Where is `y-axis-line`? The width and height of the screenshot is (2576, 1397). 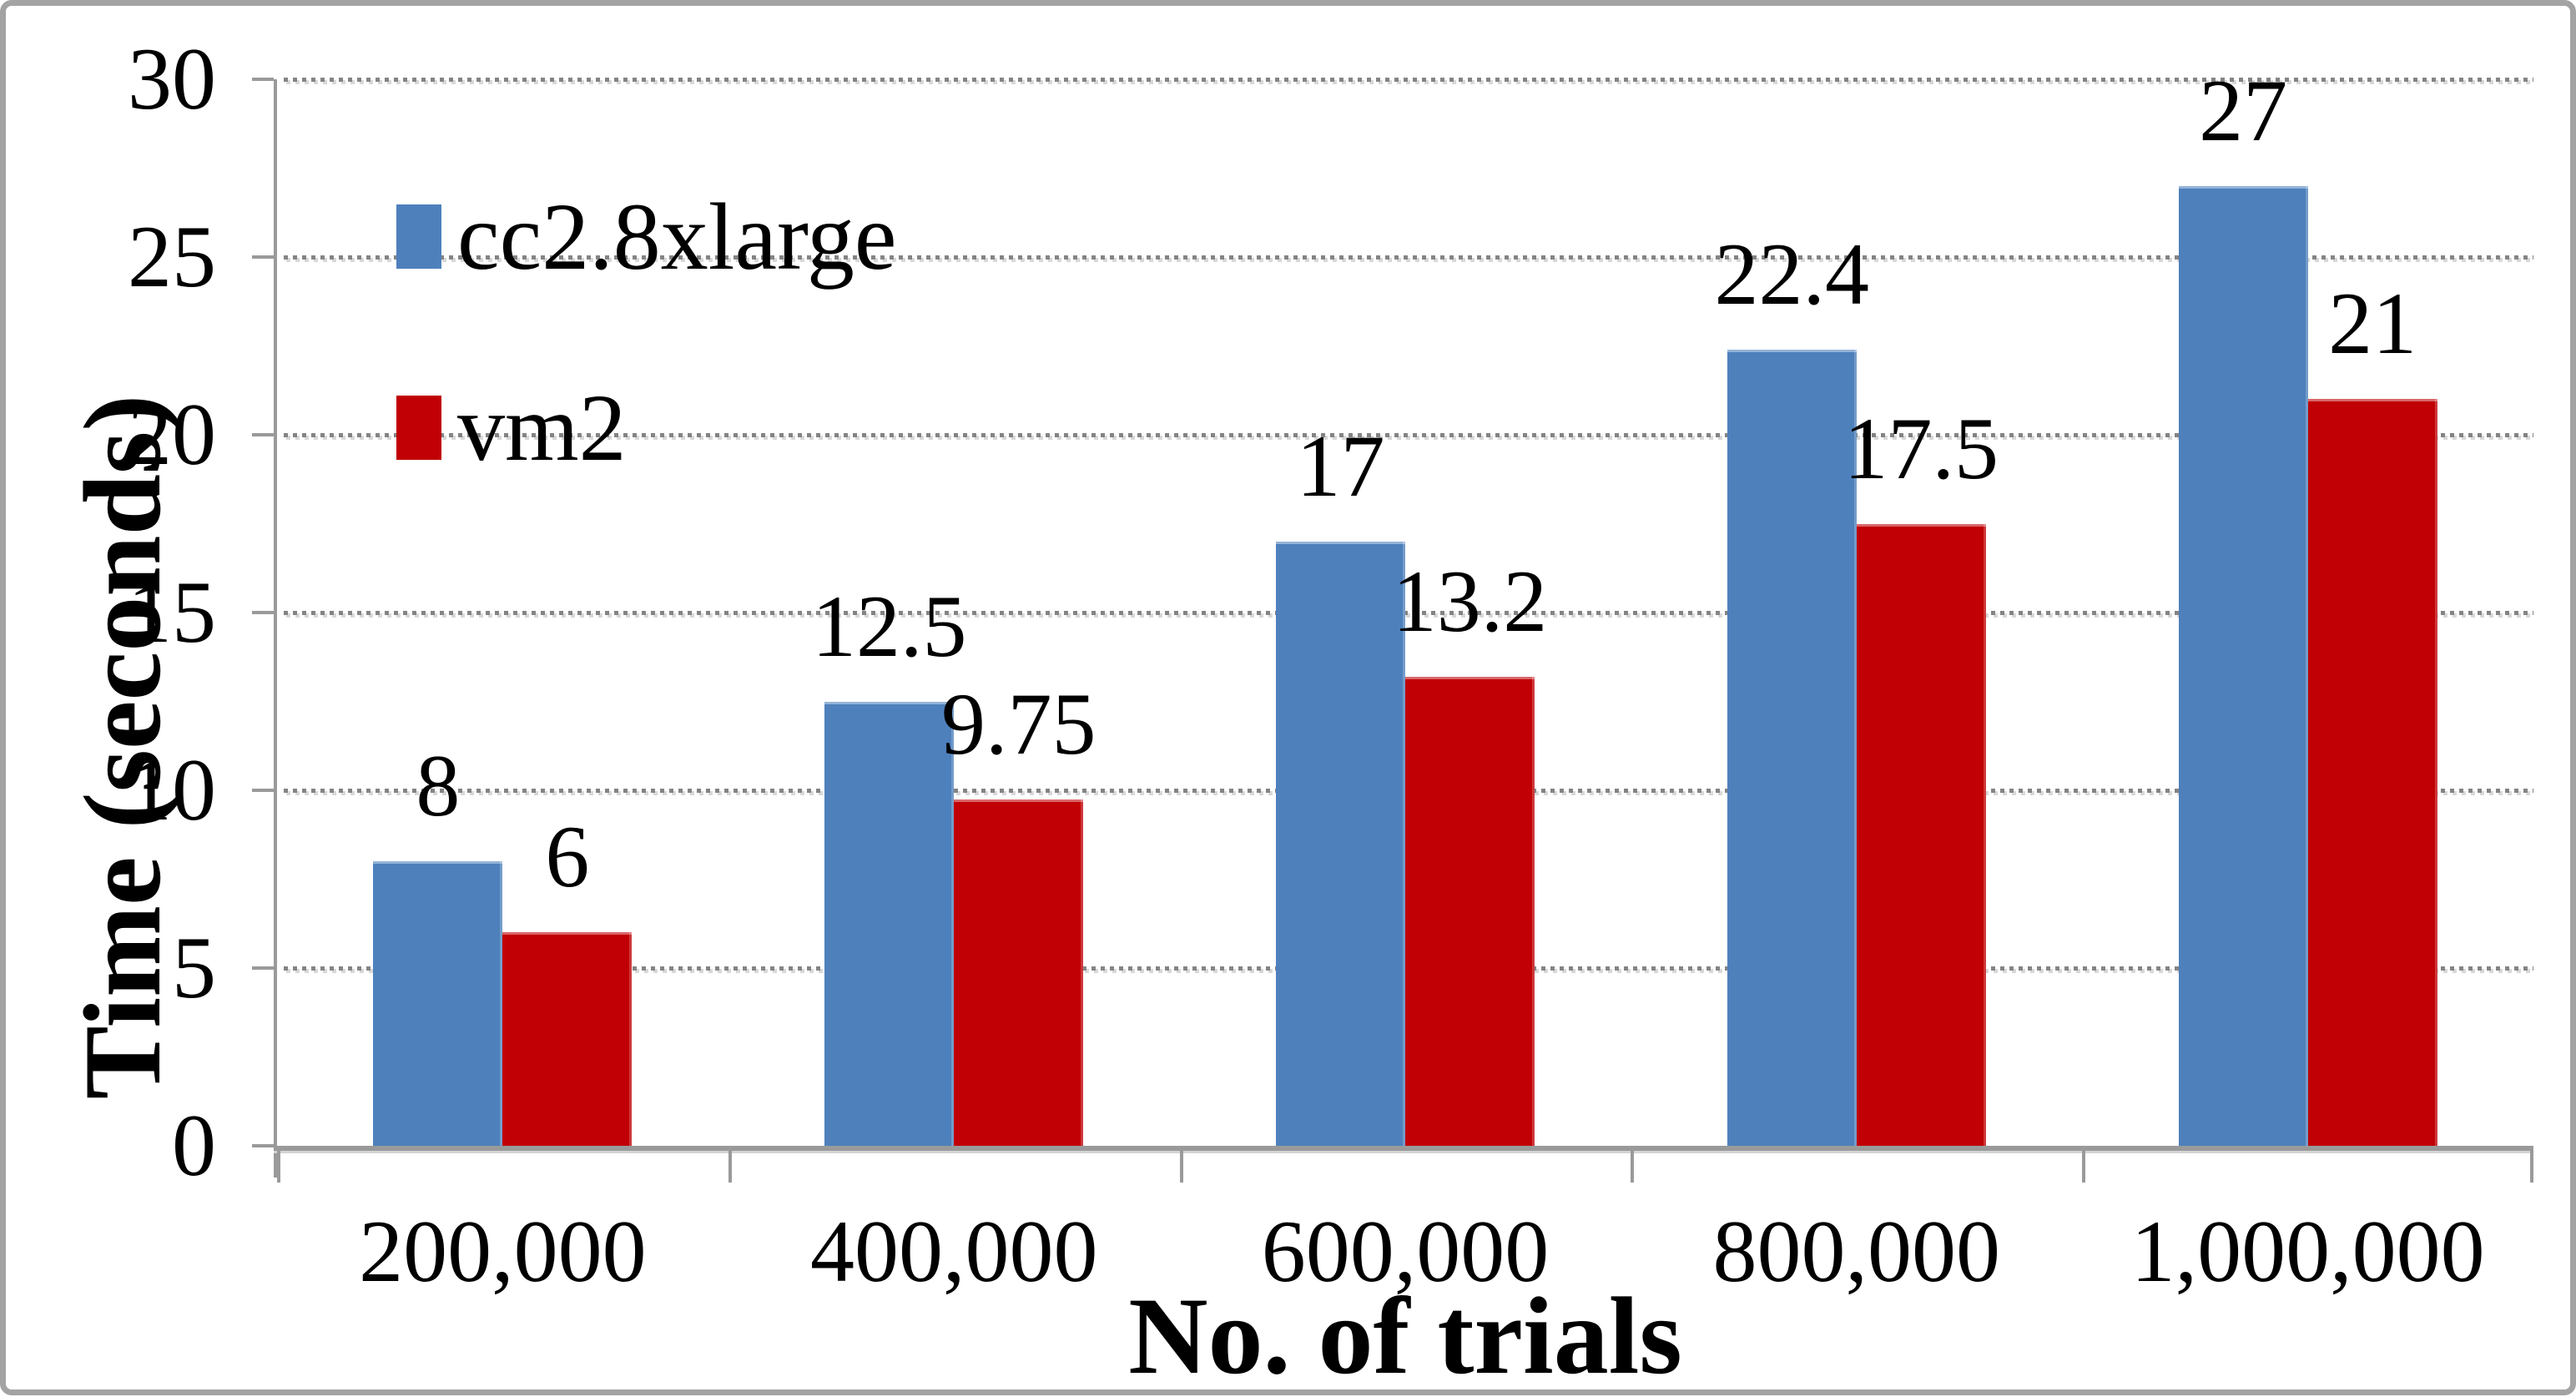
y-axis-line is located at coordinates (275, 628).